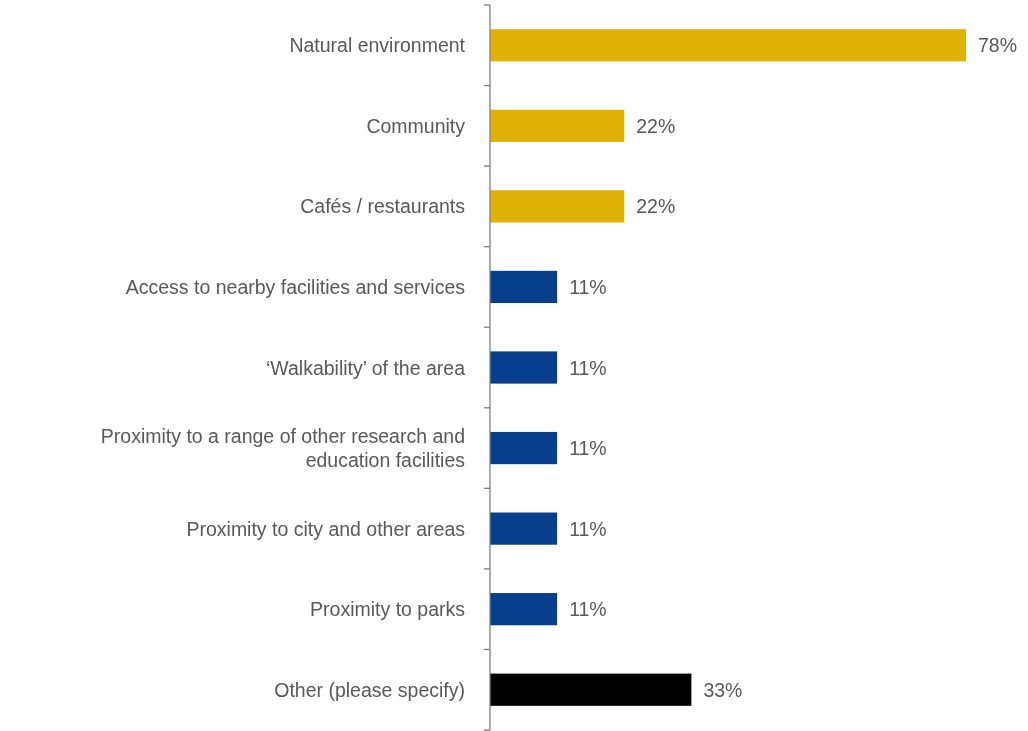  Describe the element at coordinates (365, 367) in the screenshot. I see `y-tick-label: ‘Walkability’ of the area` at that location.